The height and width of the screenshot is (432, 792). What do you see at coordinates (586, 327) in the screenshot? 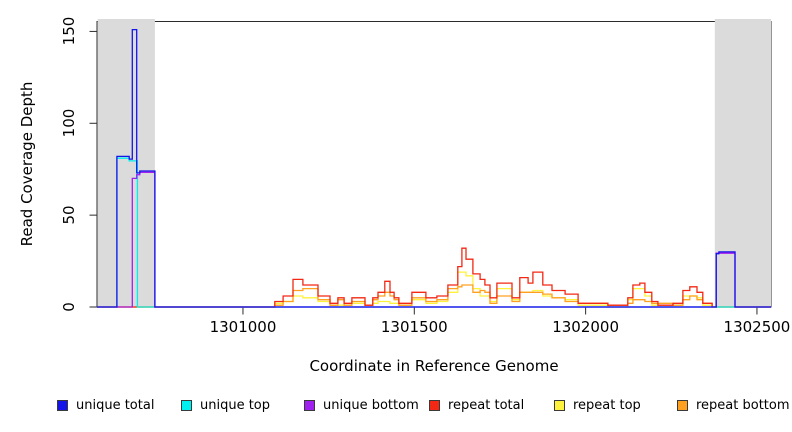
I see `x-tick-label: 1302000` at bounding box center [586, 327].